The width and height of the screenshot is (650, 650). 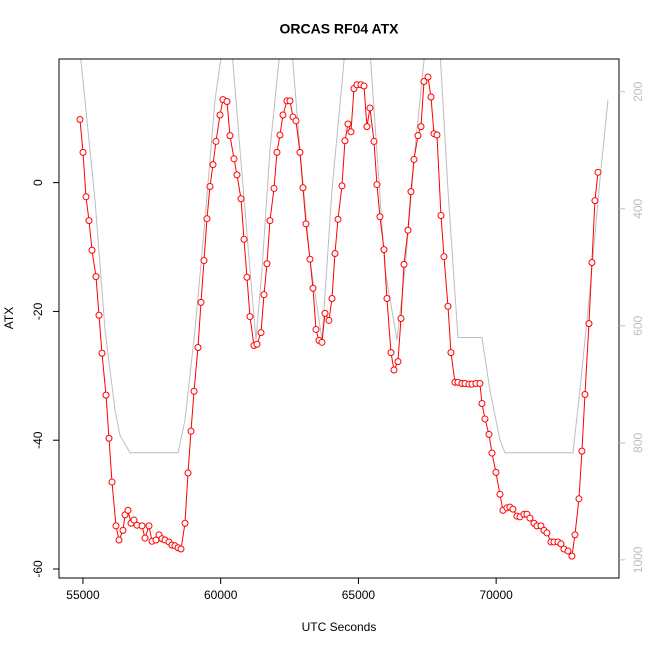 What do you see at coordinates (38, 311) in the screenshot?
I see `y-tick-label: -20` at bounding box center [38, 311].